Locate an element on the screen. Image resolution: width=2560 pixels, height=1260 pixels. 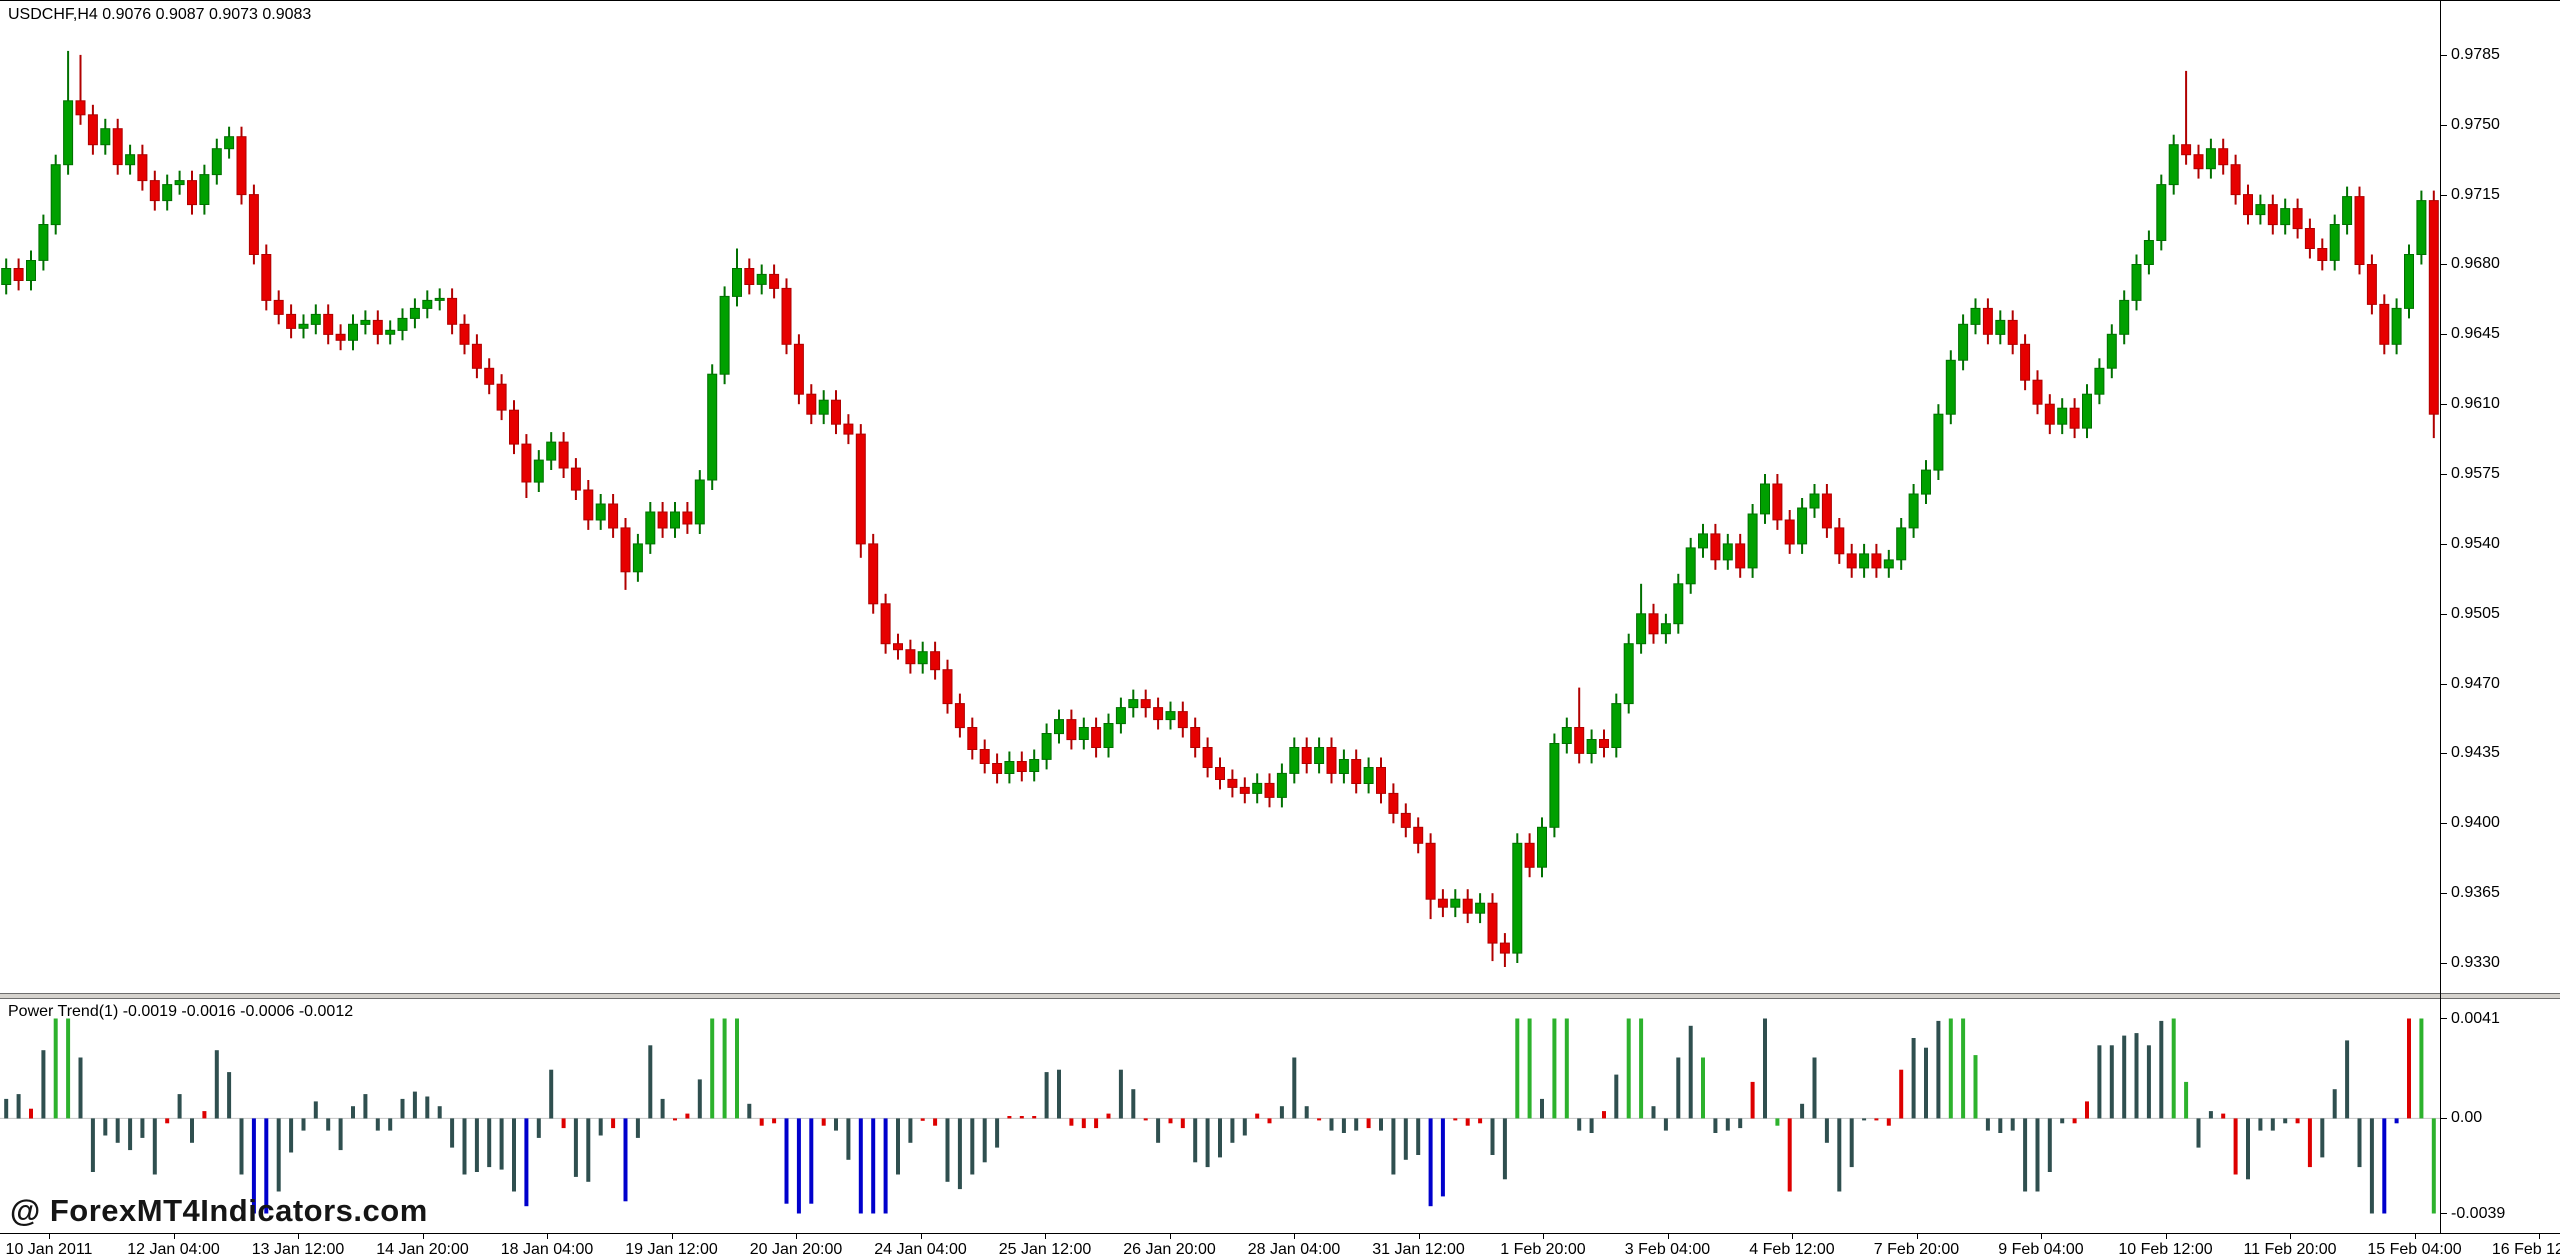
indicator-scale: 0.0041 0.00 -0.0039 is located at coordinates (2500, 1116).